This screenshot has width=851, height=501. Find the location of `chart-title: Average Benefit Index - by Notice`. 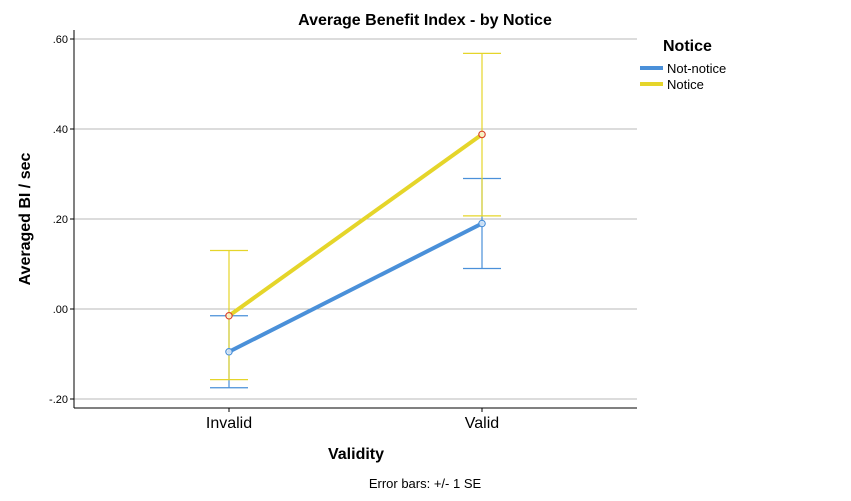

chart-title: Average Benefit Index - by Notice is located at coordinates (425, 20).